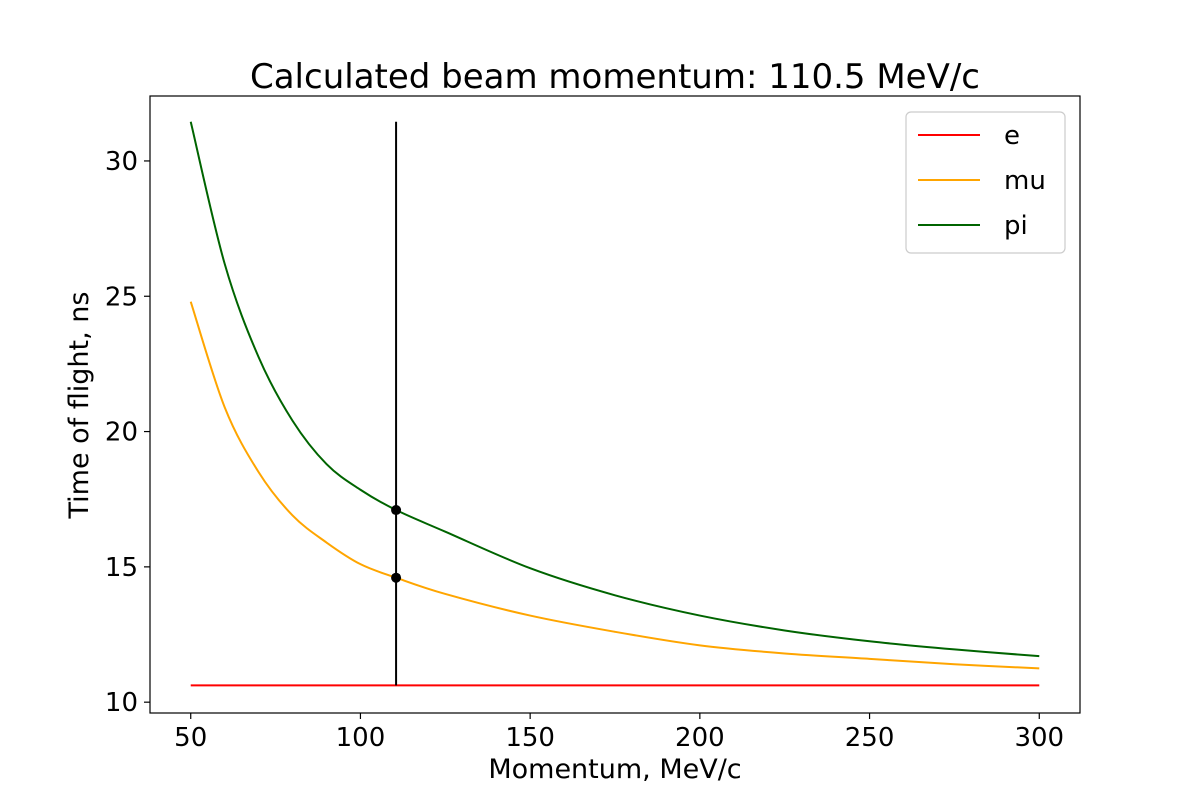  I want to click on intersection-point-pi, so click(396, 510).